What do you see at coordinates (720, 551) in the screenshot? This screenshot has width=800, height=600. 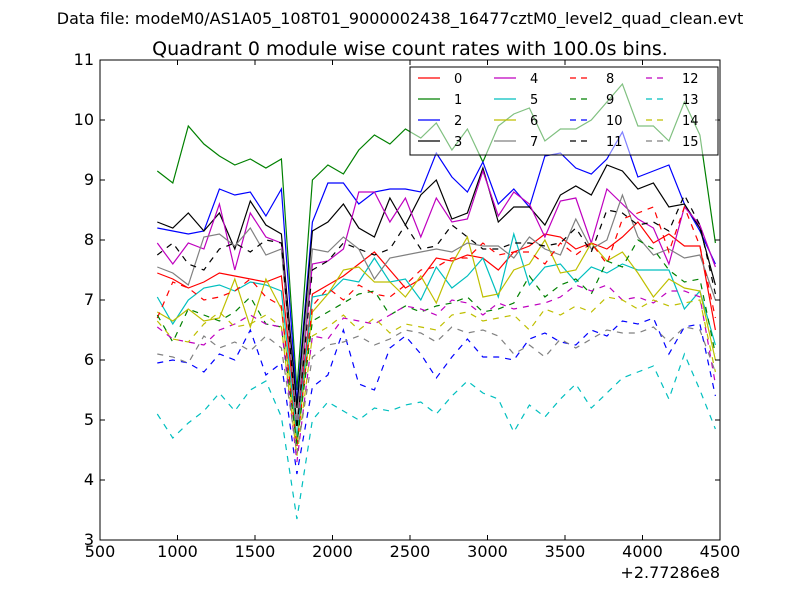 I see `x-tick-label: 4500` at bounding box center [720, 551].